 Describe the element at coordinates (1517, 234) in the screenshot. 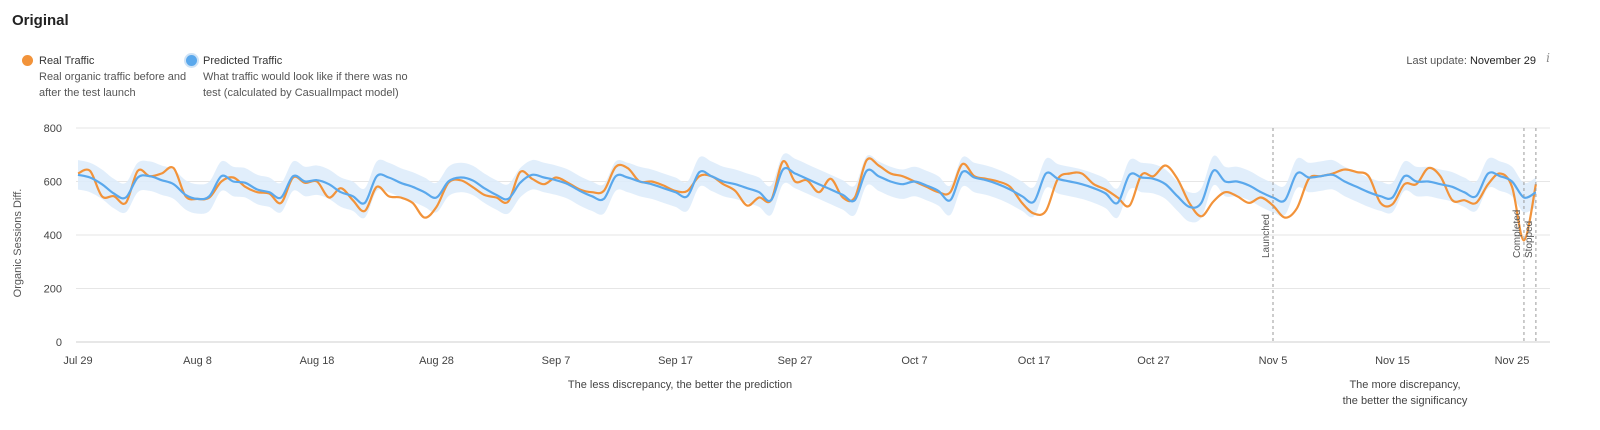

I see `marker-label-completed: Completed` at that location.